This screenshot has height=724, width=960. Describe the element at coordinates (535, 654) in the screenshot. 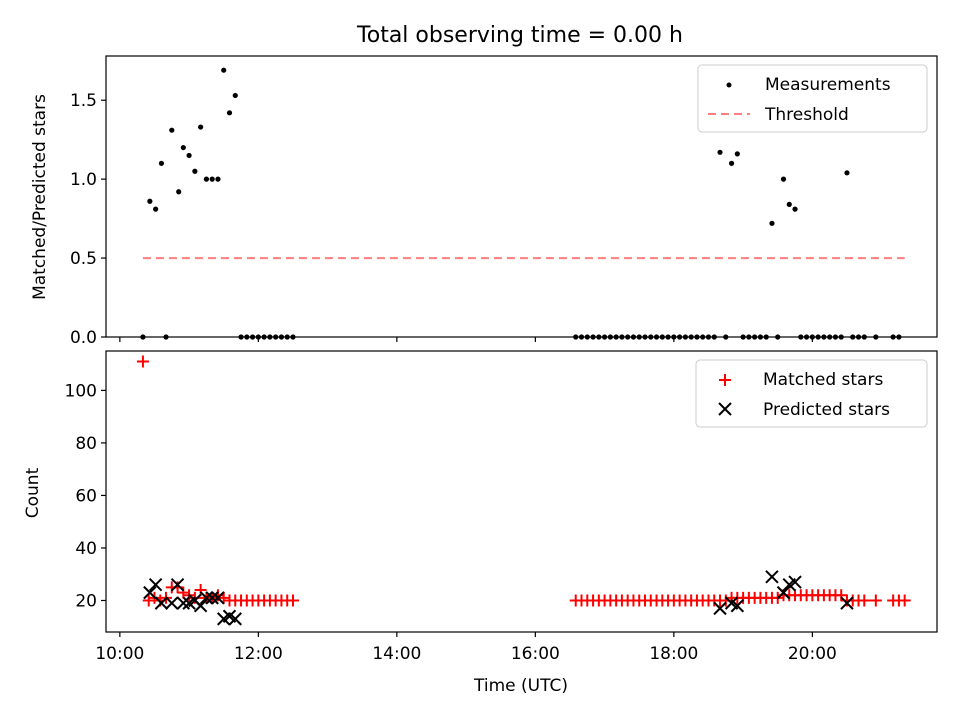

I see `x-tick-label: 16:00` at that location.